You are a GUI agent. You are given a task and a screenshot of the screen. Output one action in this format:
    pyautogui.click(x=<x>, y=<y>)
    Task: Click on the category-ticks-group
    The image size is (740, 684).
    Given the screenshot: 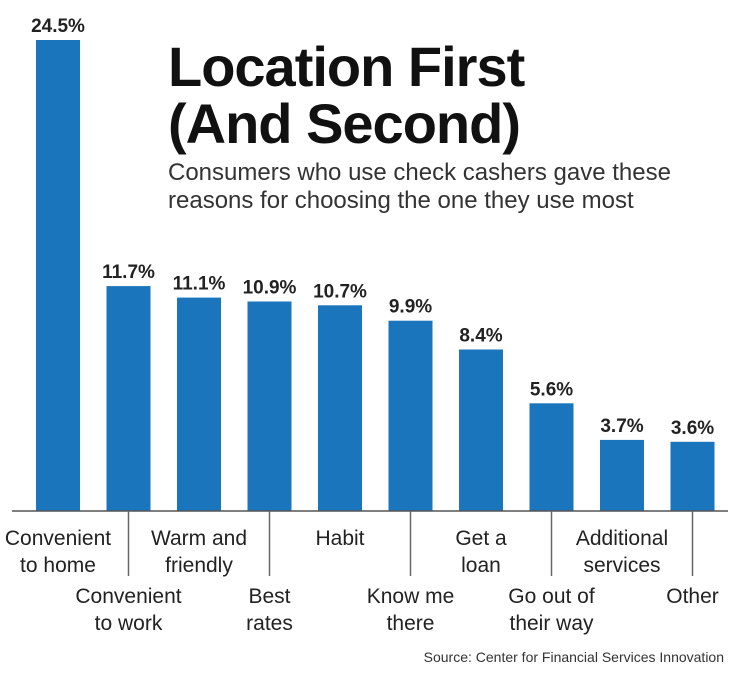 What is the action you would take?
    pyautogui.click(x=410, y=543)
    